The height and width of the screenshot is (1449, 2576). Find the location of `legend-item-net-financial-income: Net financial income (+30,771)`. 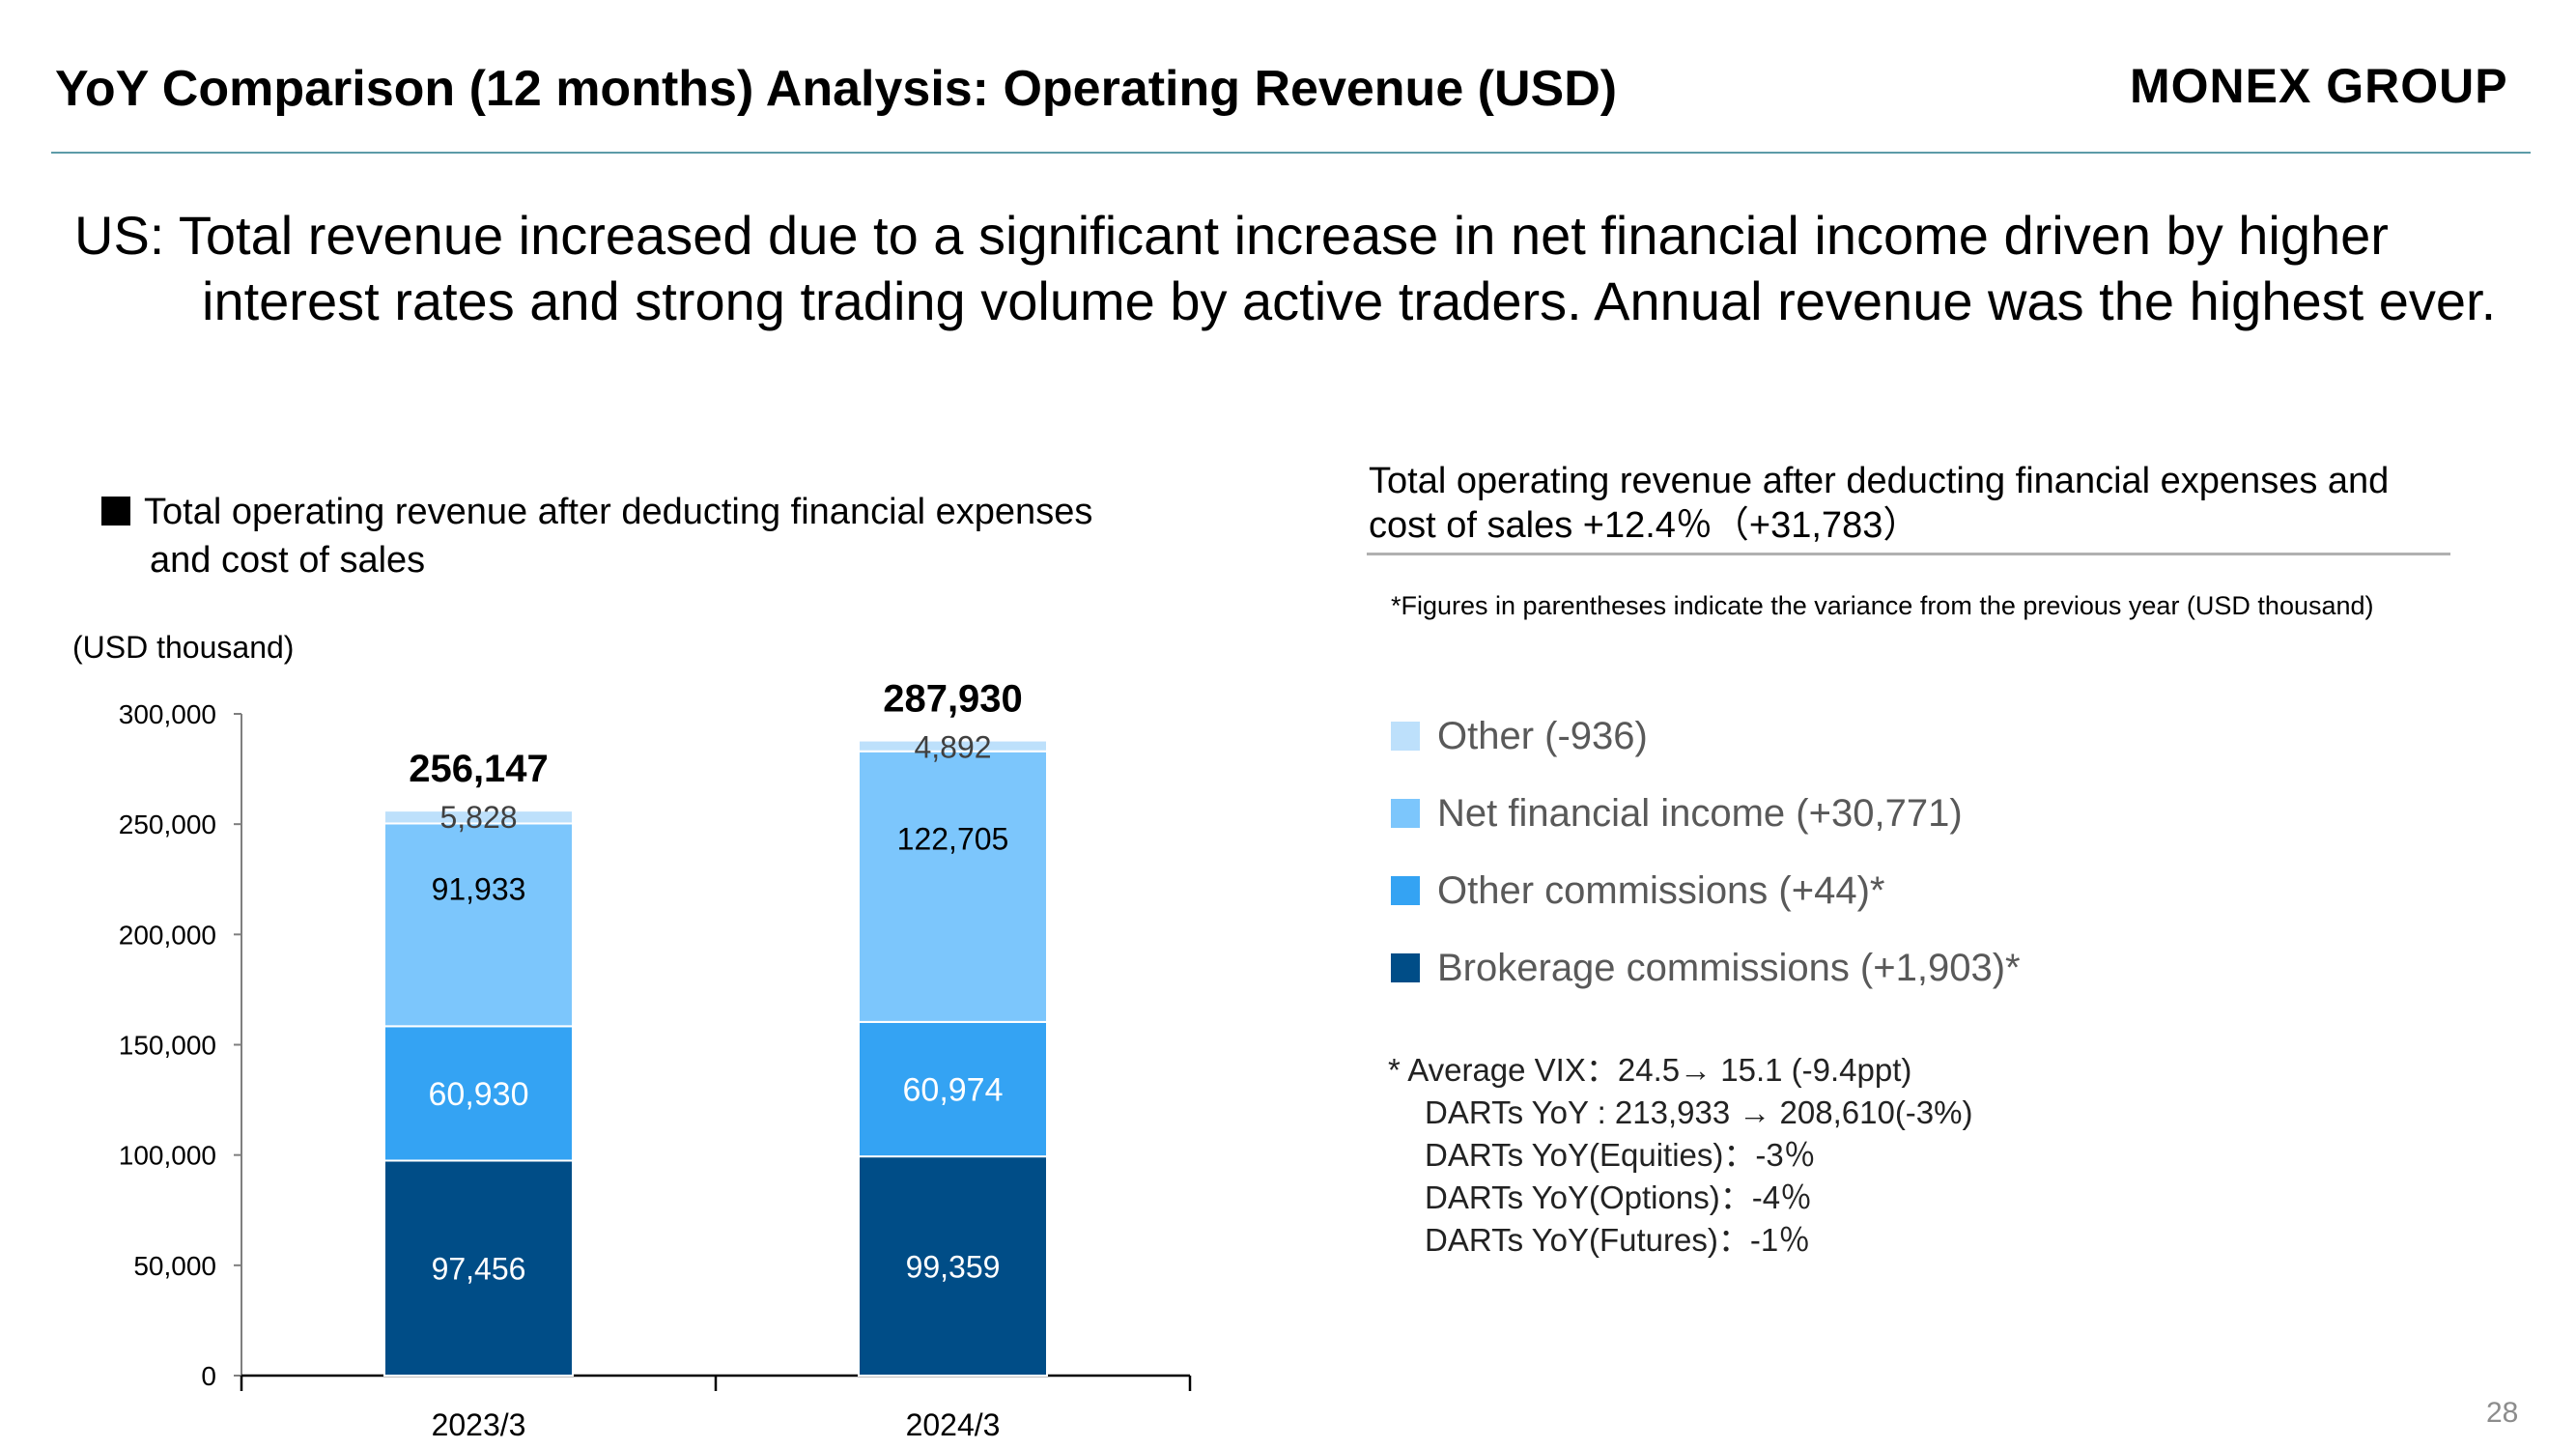

legend-item-net-financial-income: Net financial income (+30,771) is located at coordinates (1706, 813).